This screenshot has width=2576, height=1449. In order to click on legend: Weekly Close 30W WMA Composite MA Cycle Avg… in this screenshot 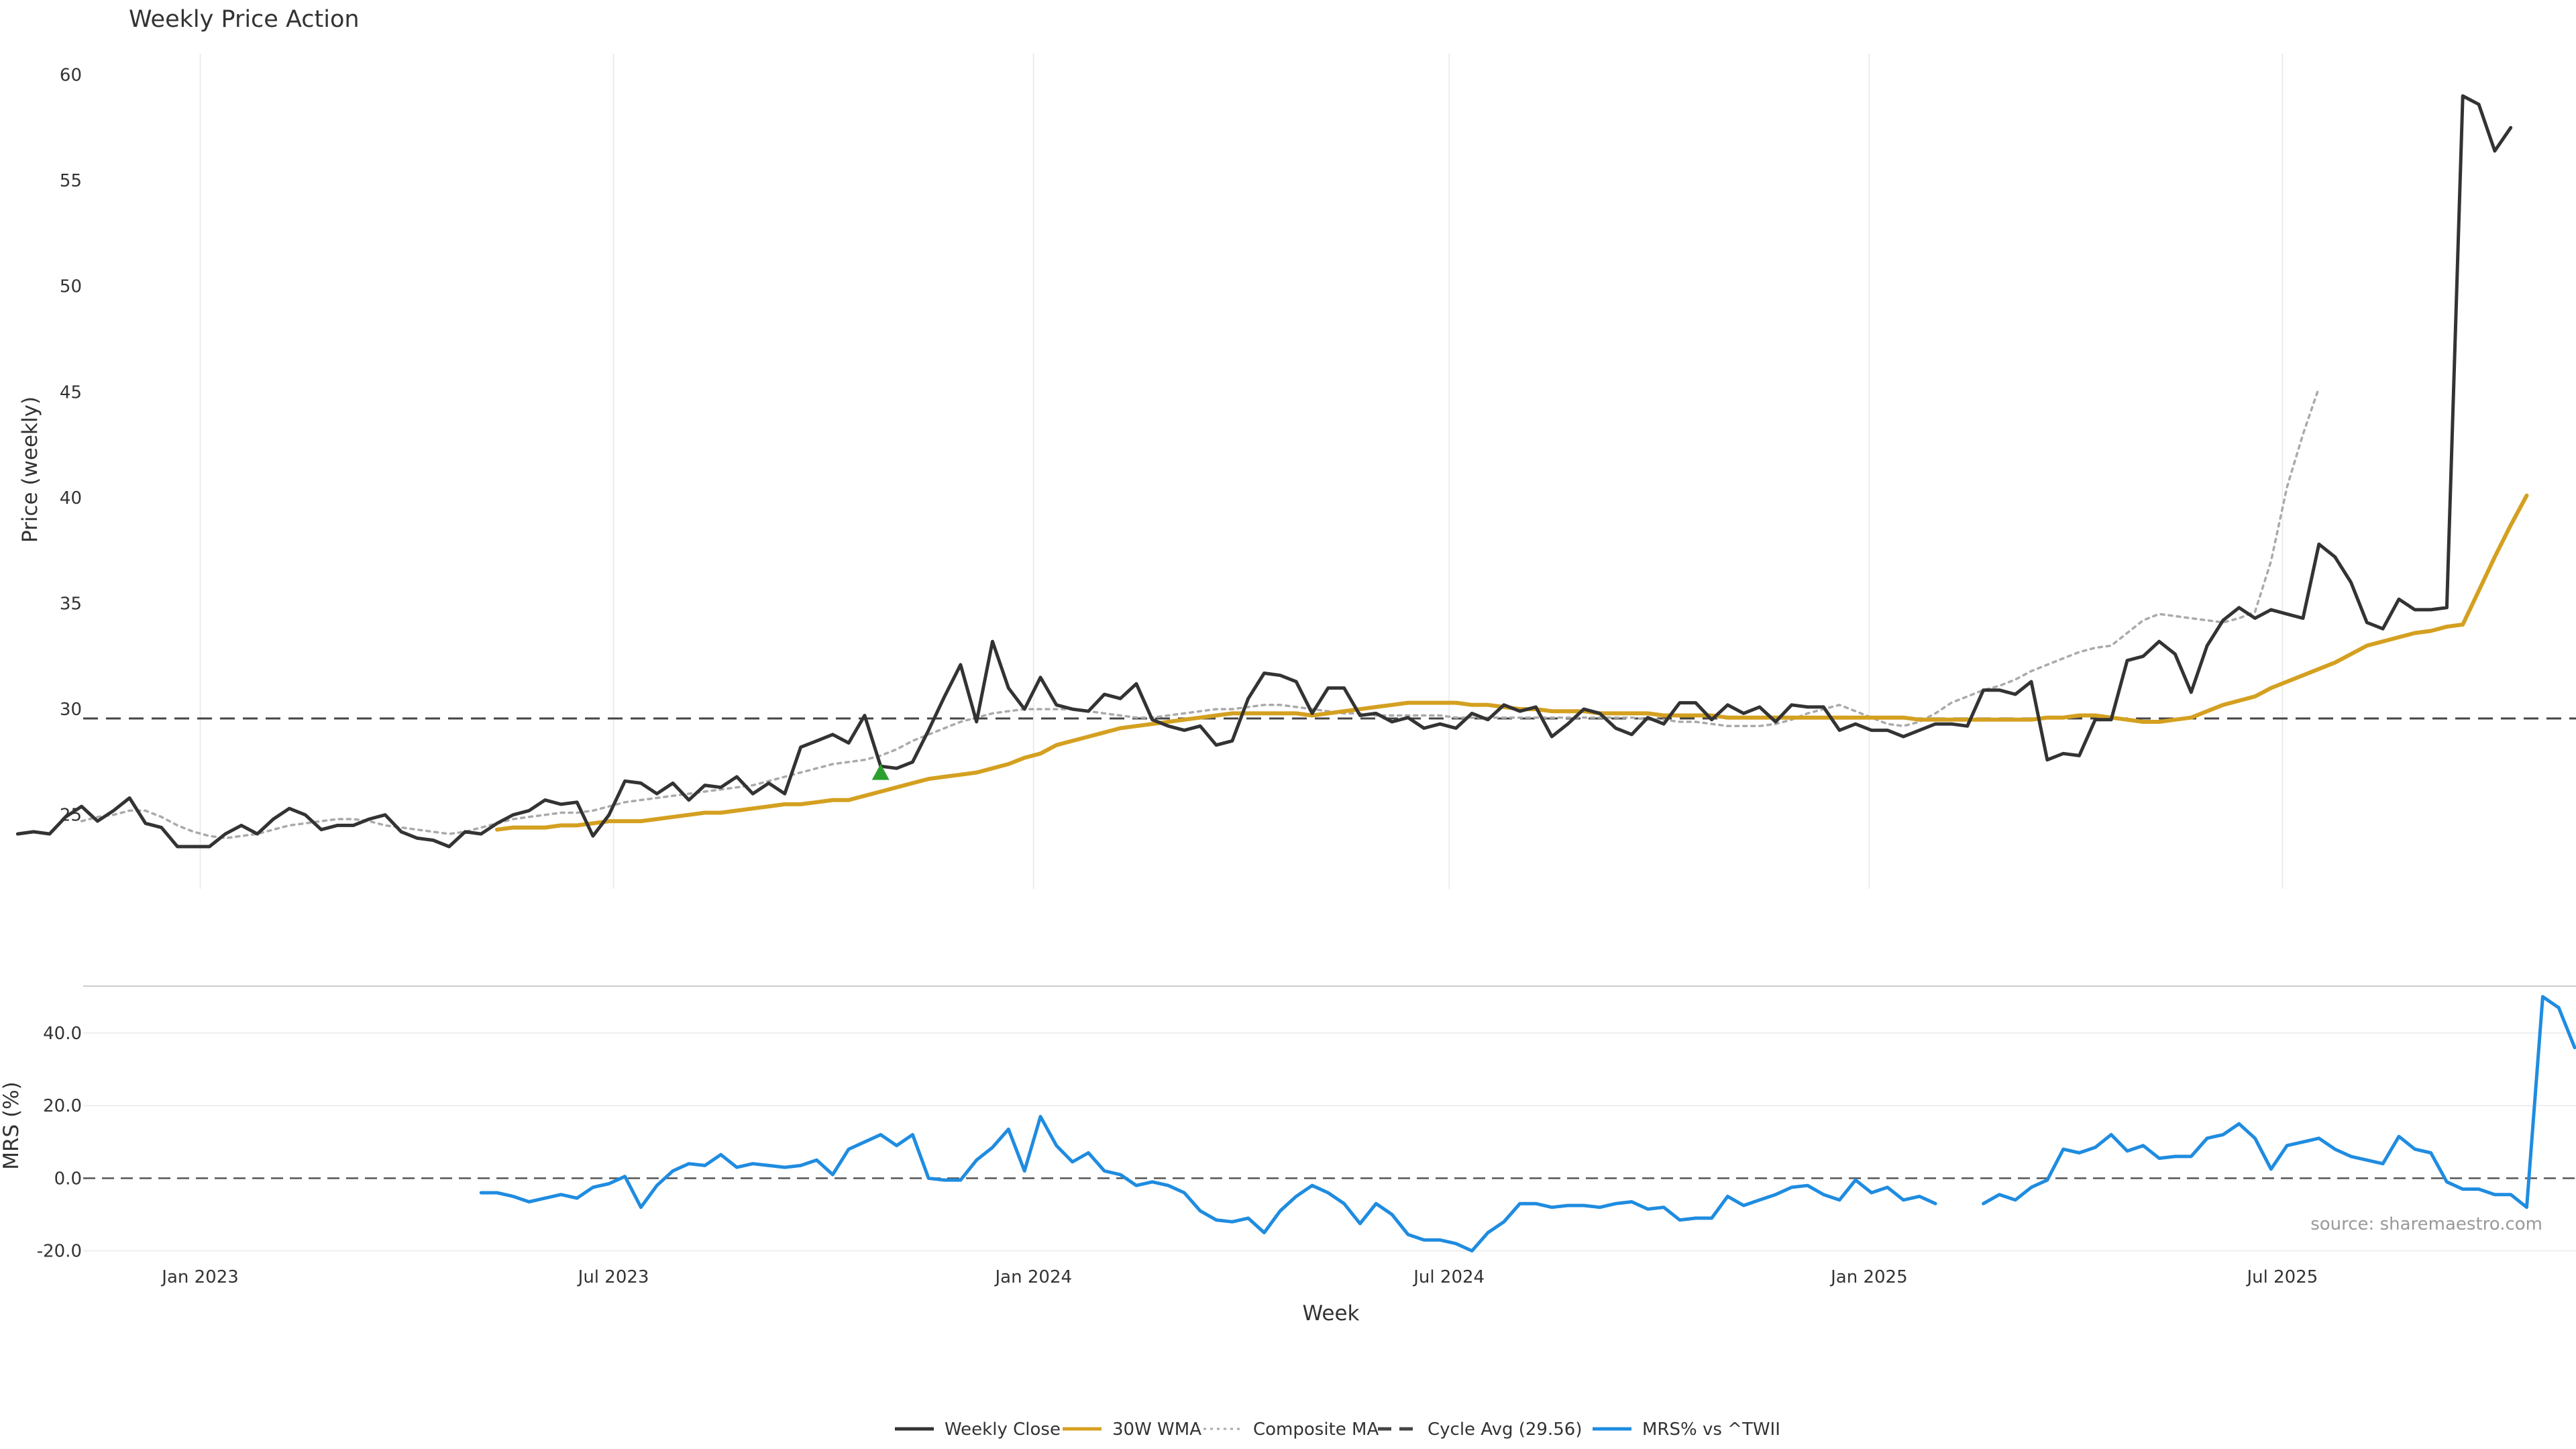, I will do `click(1337, 1429)`.